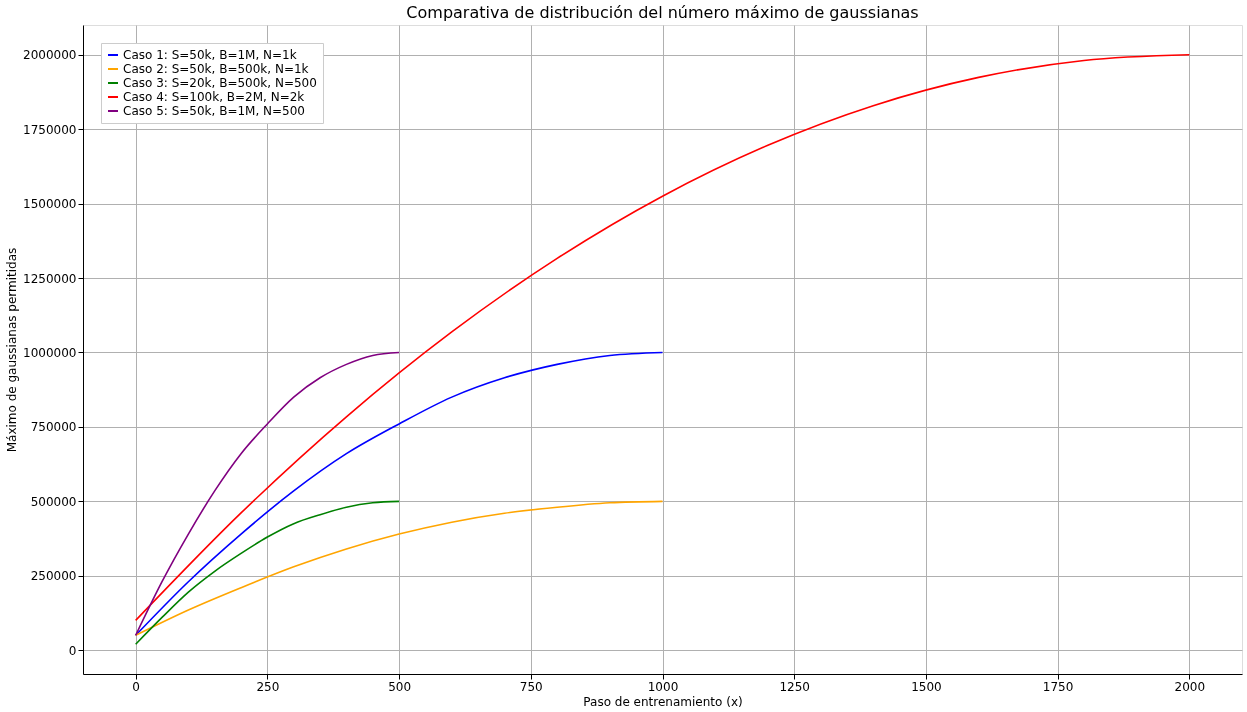  What do you see at coordinates (50, 352) in the screenshot?
I see `y-tick-label: 1000000` at bounding box center [50, 352].